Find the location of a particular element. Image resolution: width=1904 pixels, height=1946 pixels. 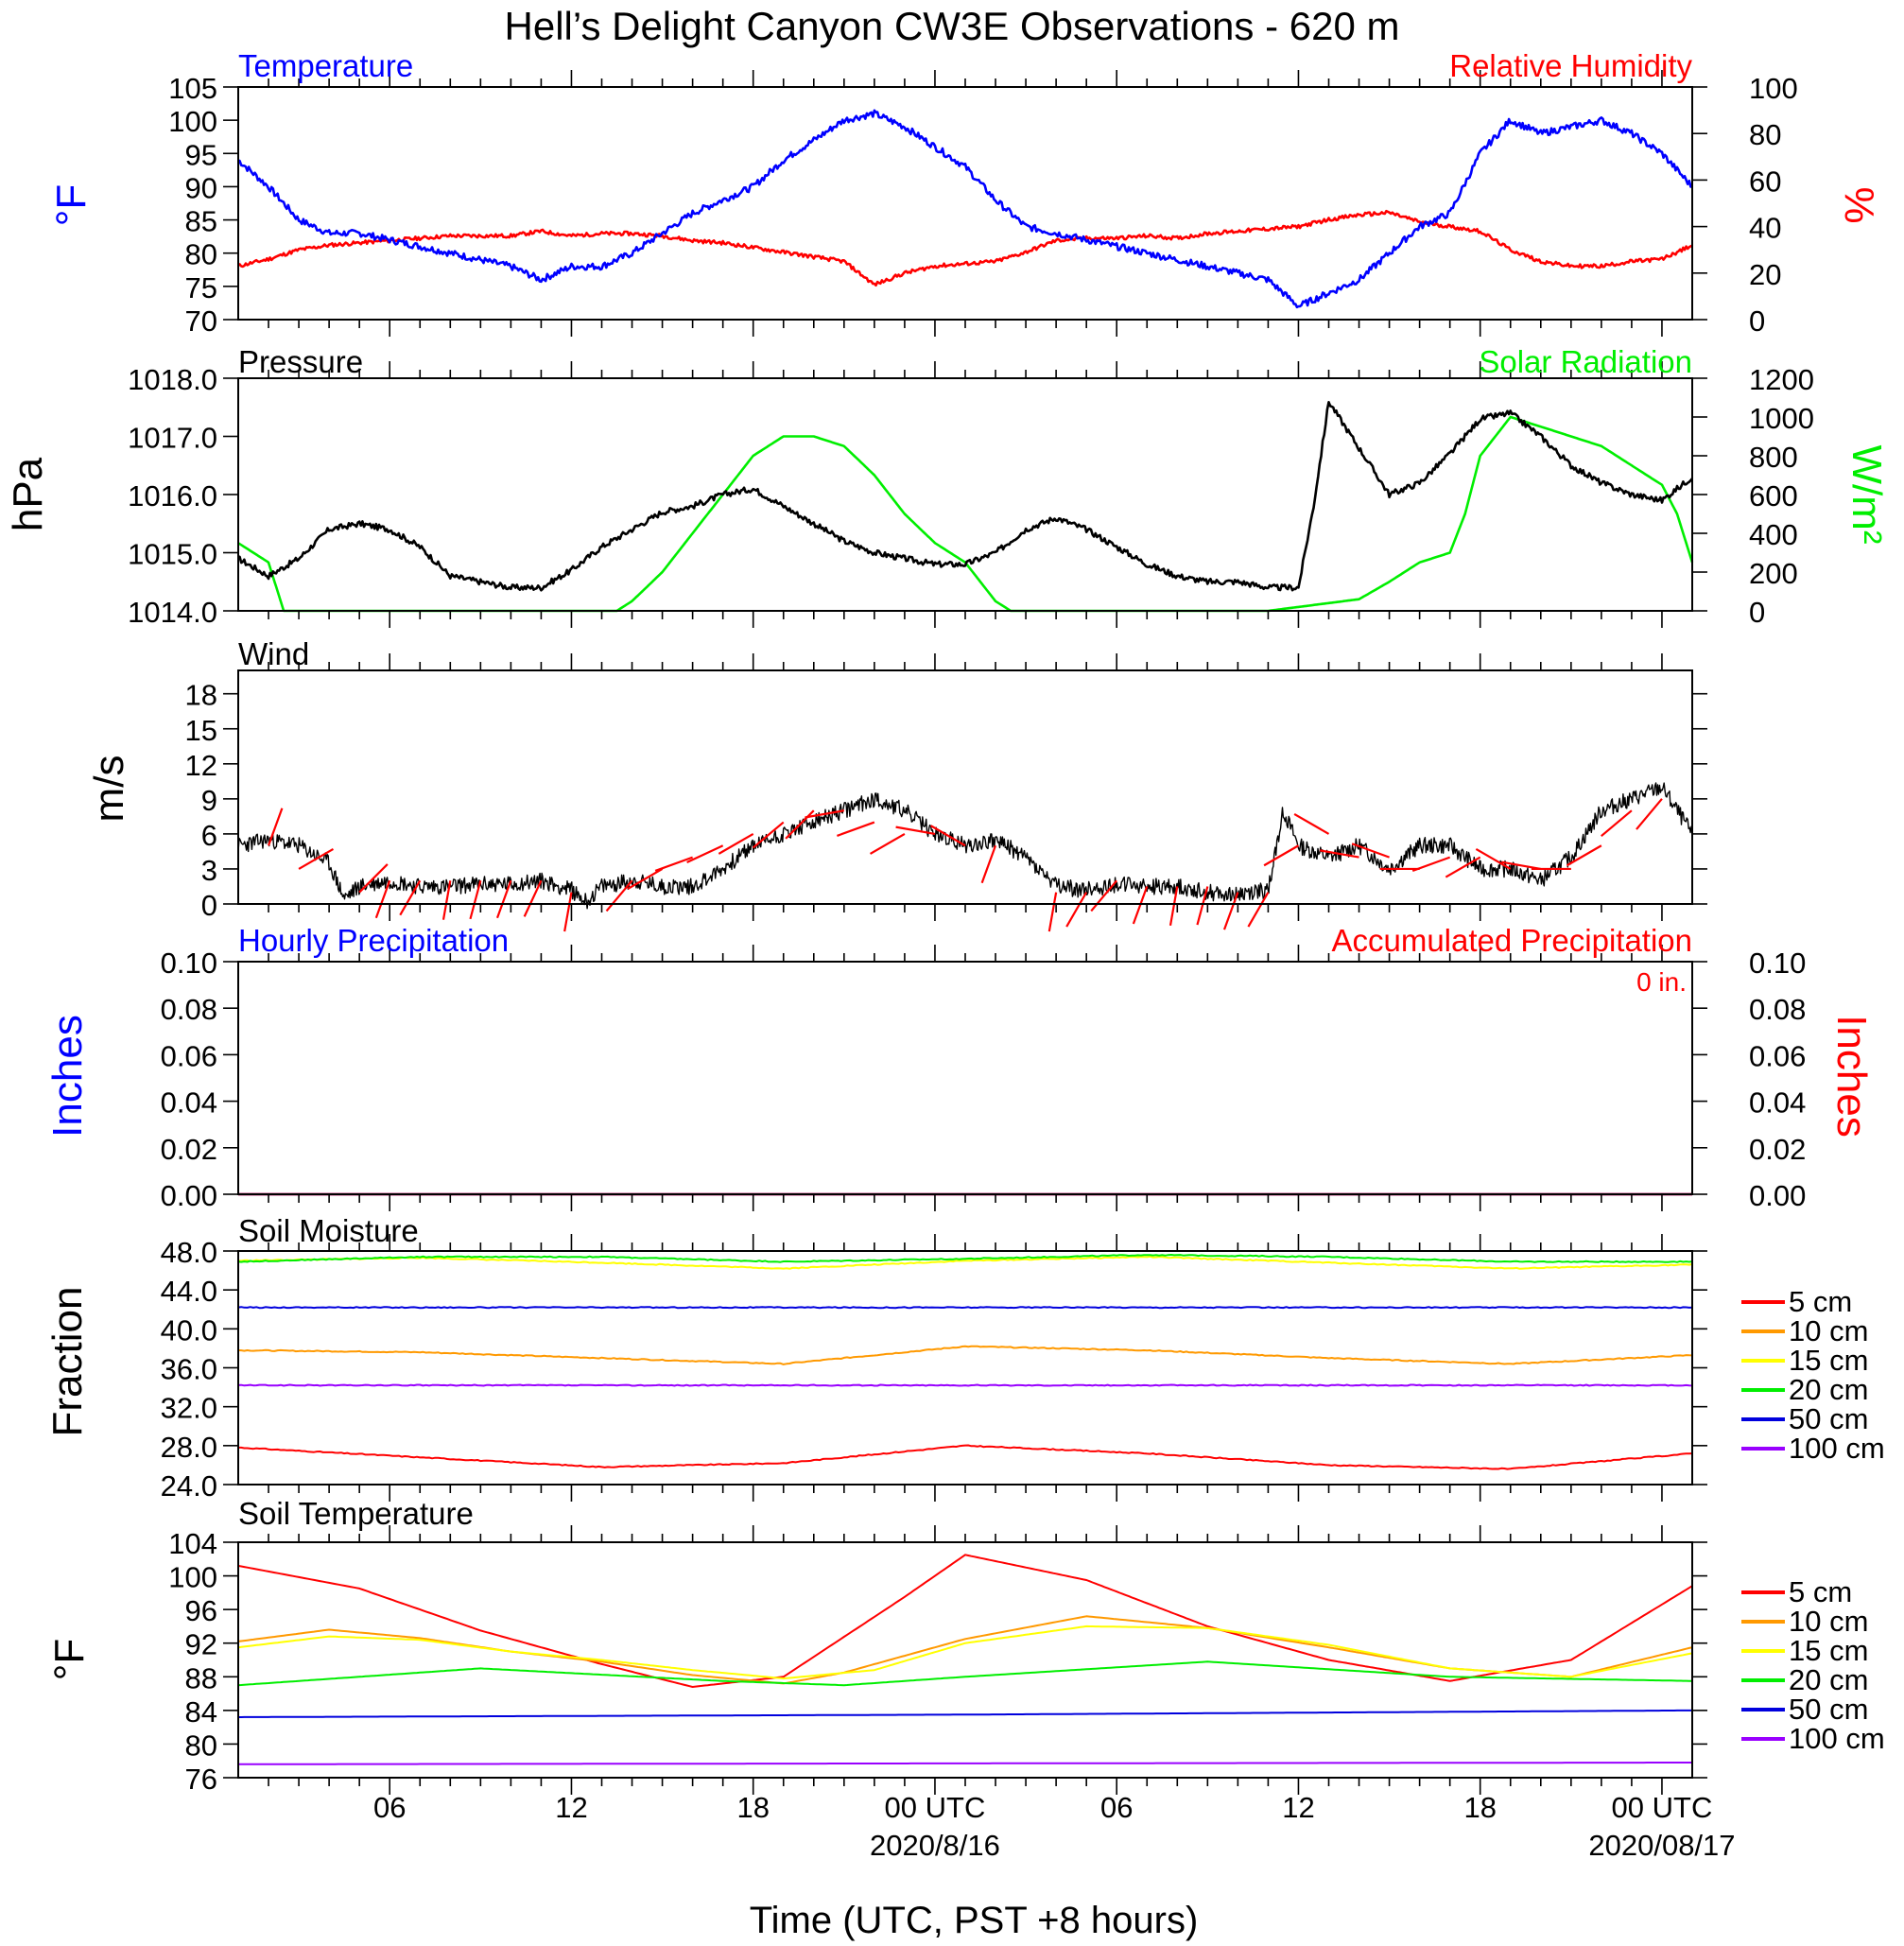

hourly-precip-title: Hourly Precipitation is located at coordinates (374, 941).